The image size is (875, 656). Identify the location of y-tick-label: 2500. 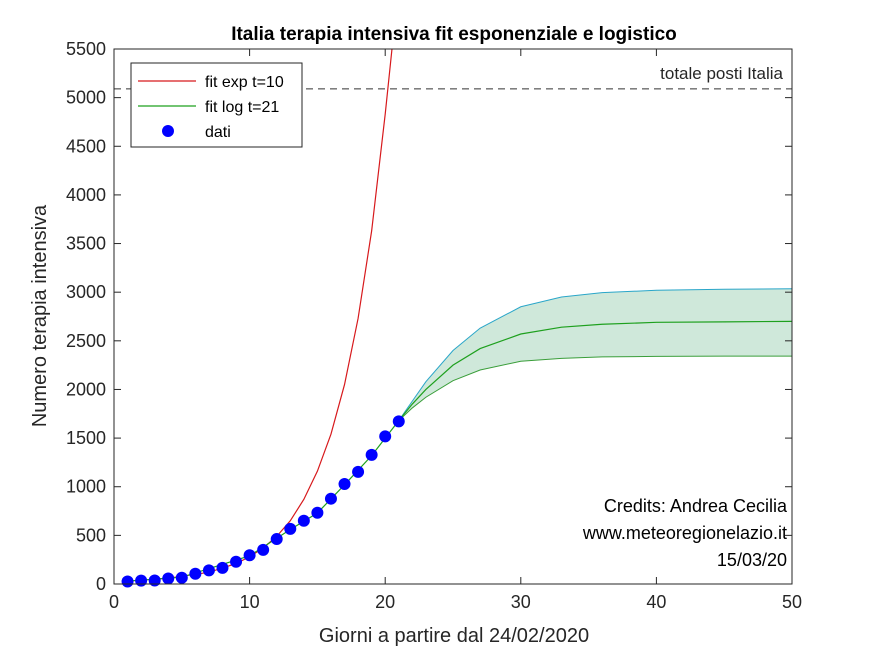
(86, 341).